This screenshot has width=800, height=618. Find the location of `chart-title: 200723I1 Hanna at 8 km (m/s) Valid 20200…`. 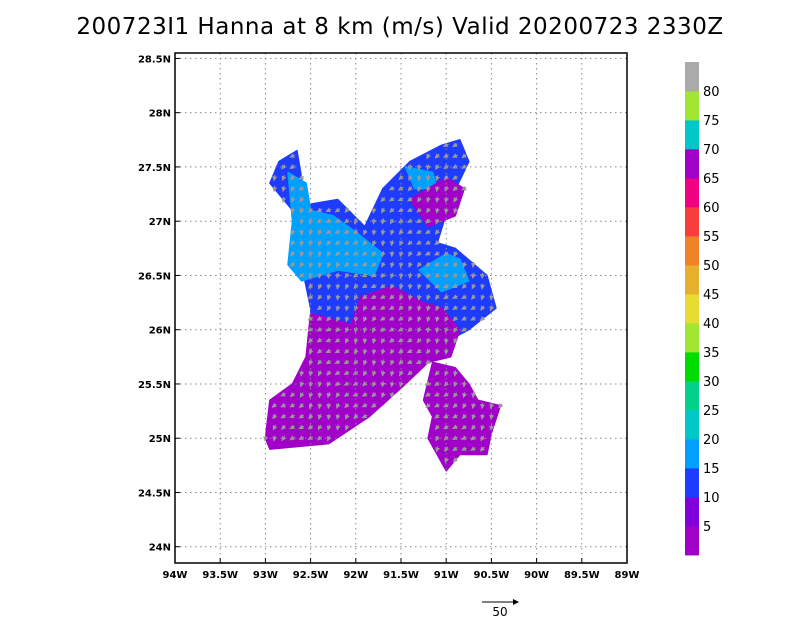

chart-title: 200723I1 Hanna at 8 km (m/s) Valid 20200… is located at coordinates (400, 27).